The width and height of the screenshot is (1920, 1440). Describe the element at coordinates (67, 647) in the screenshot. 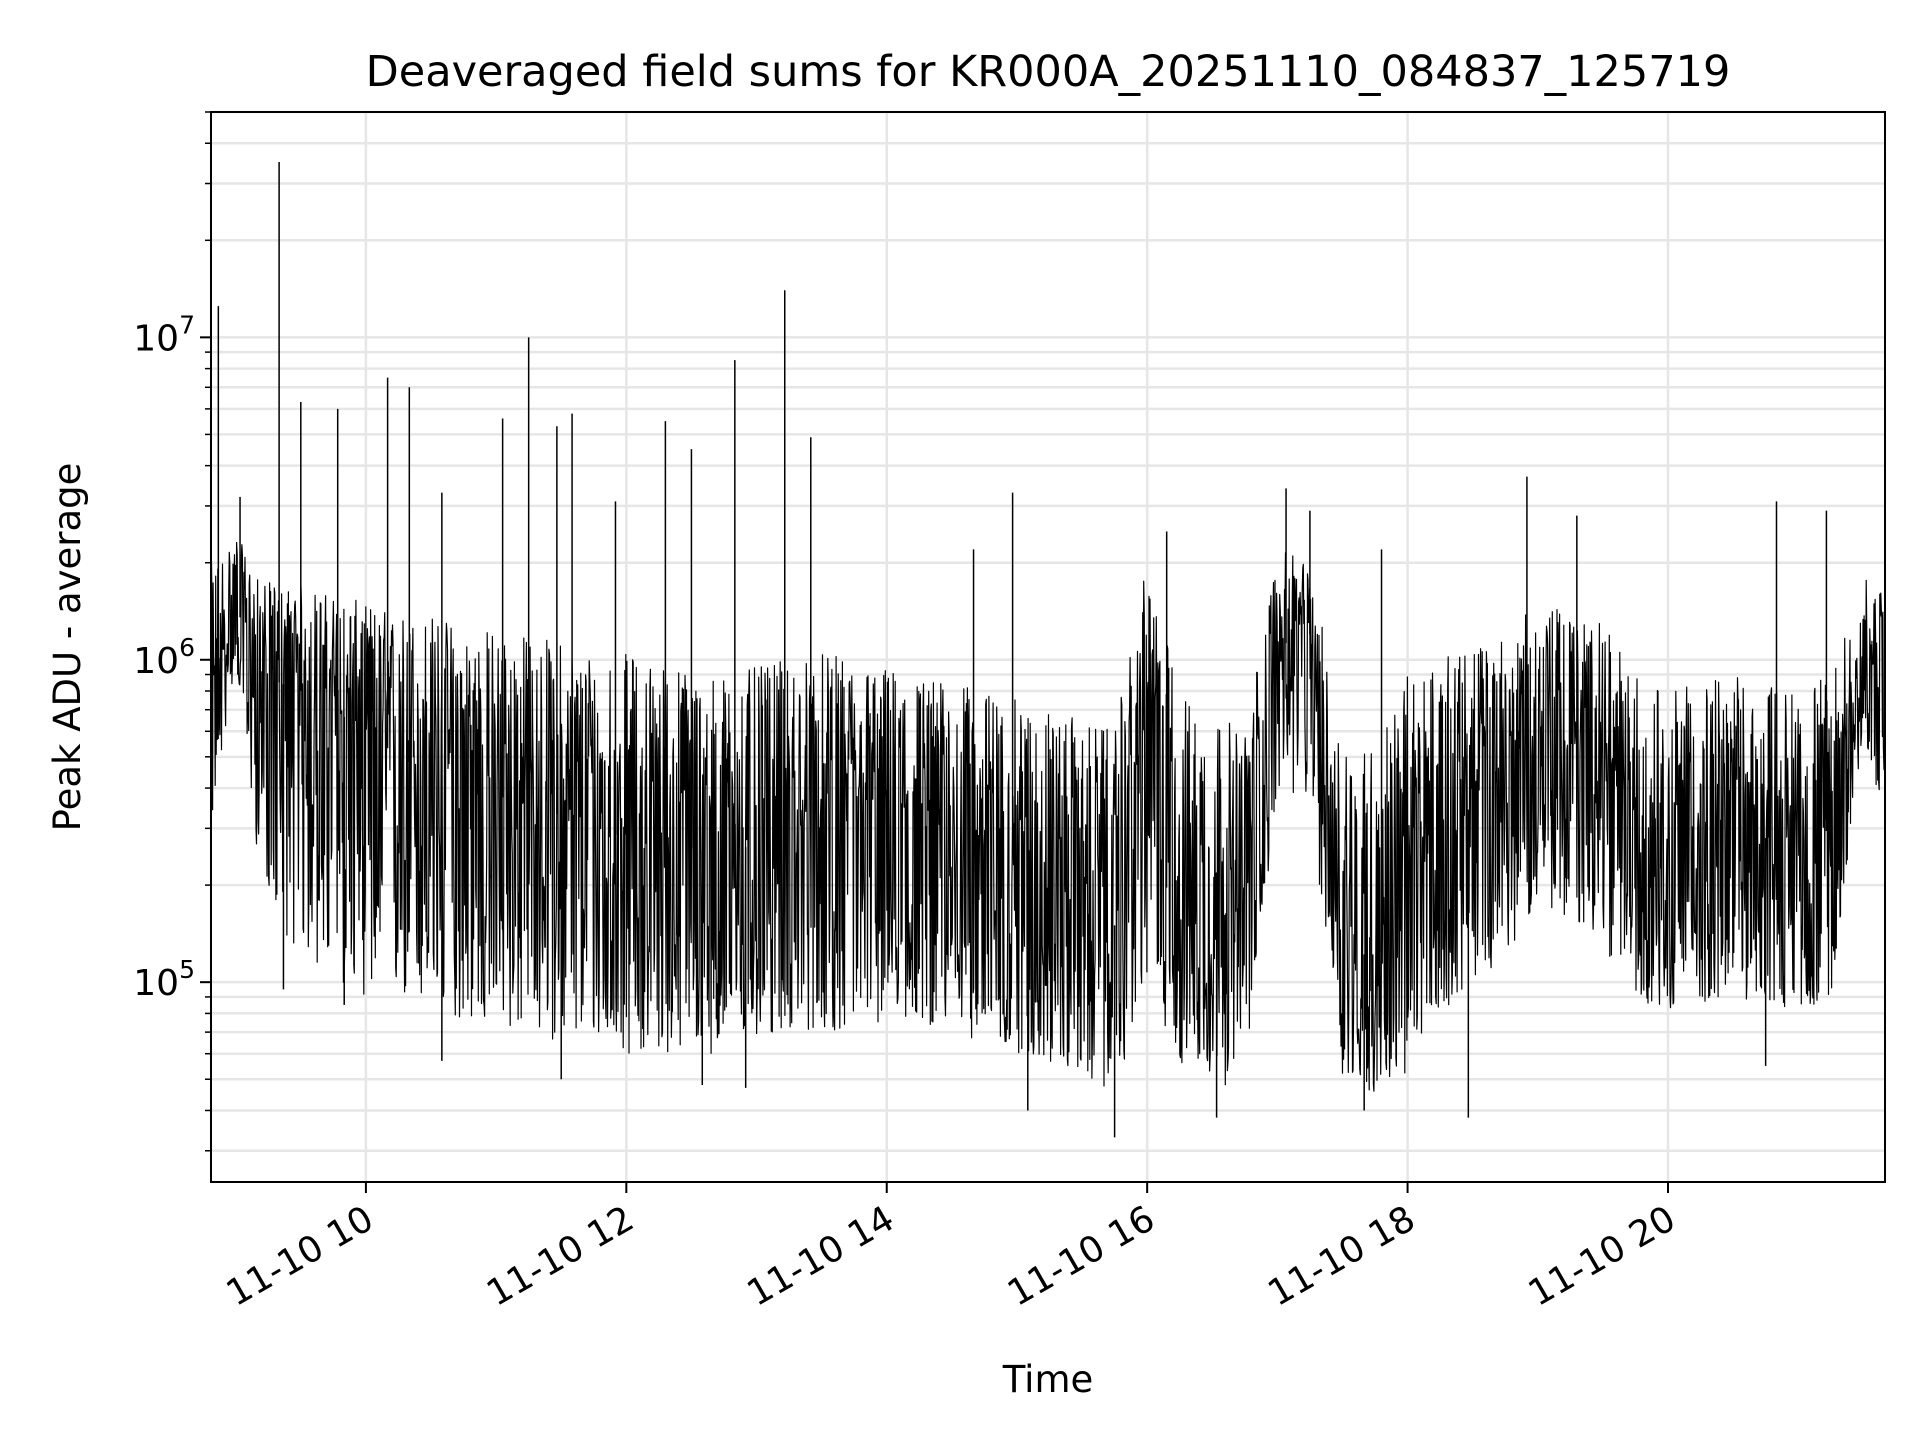

I see `y-axis-label: Peak ADU - average` at that location.